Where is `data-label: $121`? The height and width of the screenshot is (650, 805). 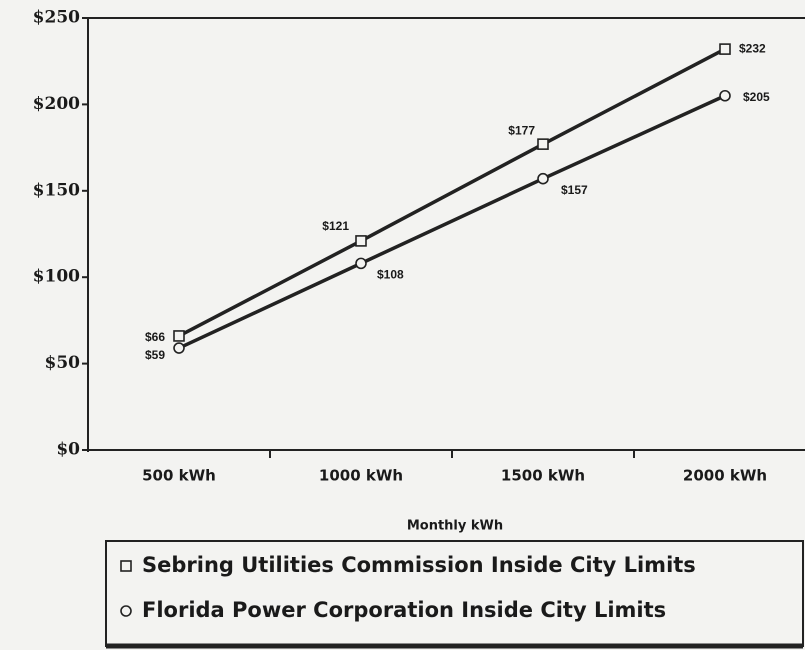 data-label: $121 is located at coordinates (335, 226).